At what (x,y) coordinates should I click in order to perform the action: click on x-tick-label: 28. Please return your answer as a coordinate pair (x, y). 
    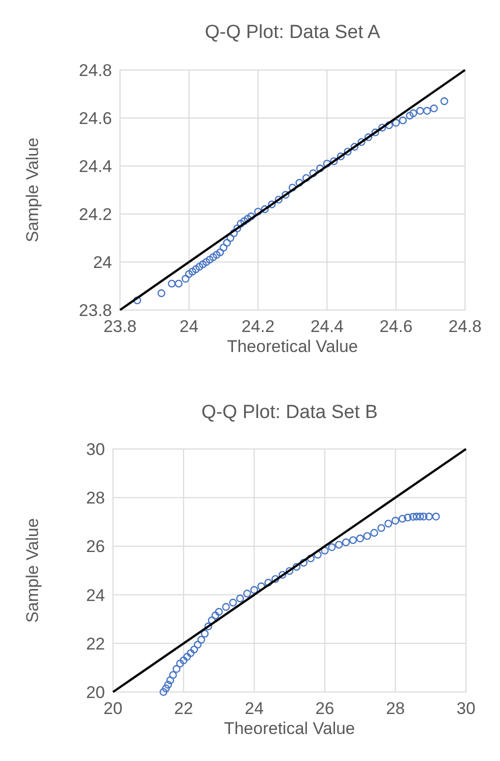
    Looking at the image, I should click on (395, 708).